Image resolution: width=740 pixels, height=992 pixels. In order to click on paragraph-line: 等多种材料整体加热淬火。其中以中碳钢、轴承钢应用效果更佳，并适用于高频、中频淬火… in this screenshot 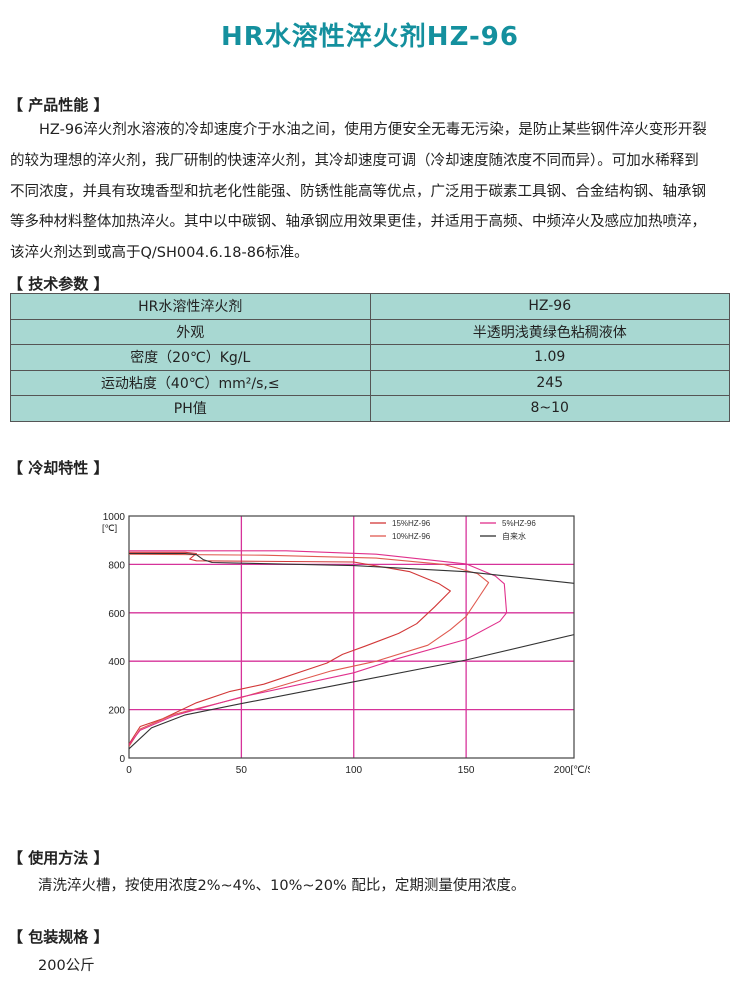, I will do `click(358, 222)`.